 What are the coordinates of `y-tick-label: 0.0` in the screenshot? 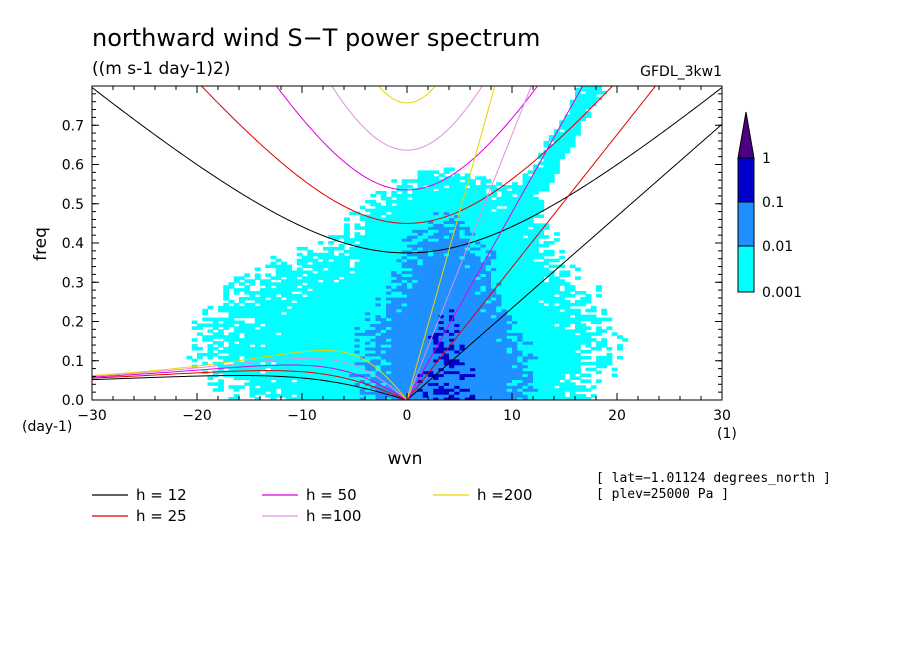 It's located at (73, 401).